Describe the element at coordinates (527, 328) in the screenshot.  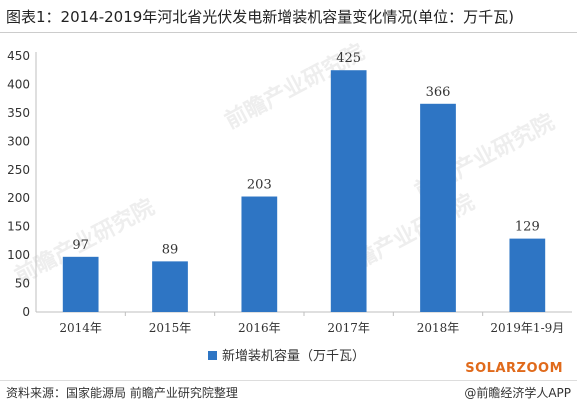
I see `x-tick-label: 2019年1-9月` at that location.